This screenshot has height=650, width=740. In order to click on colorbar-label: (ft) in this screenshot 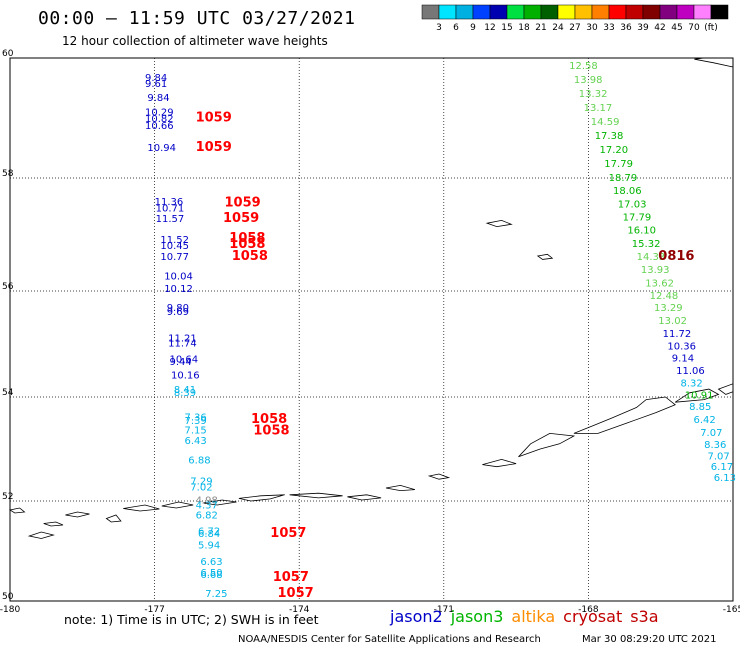, I will do `click(711, 28)`.